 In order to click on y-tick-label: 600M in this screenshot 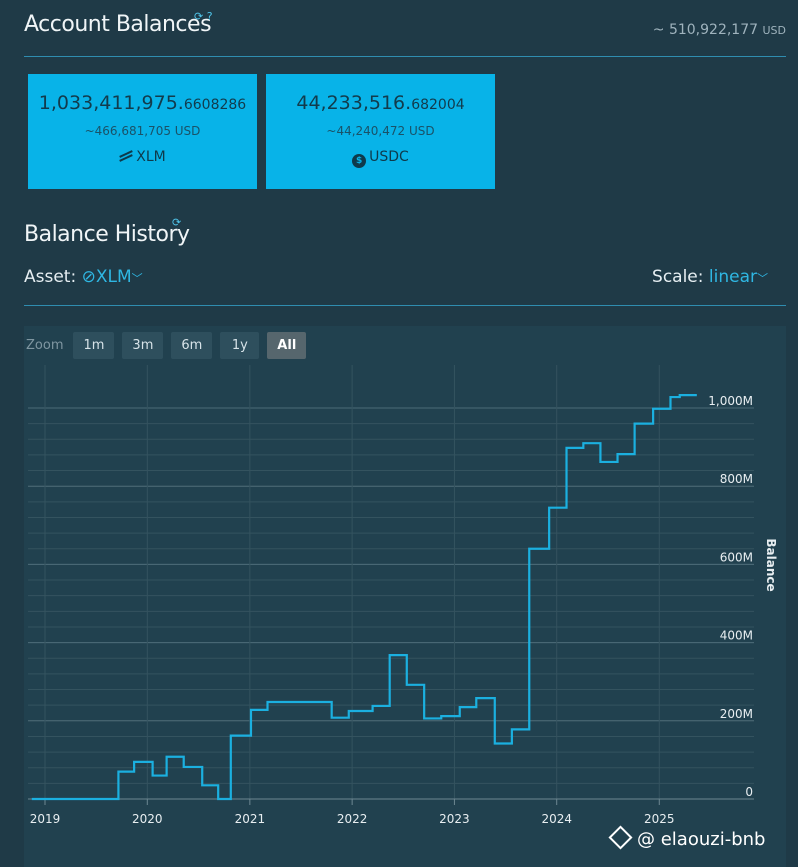, I will do `click(736, 557)`.